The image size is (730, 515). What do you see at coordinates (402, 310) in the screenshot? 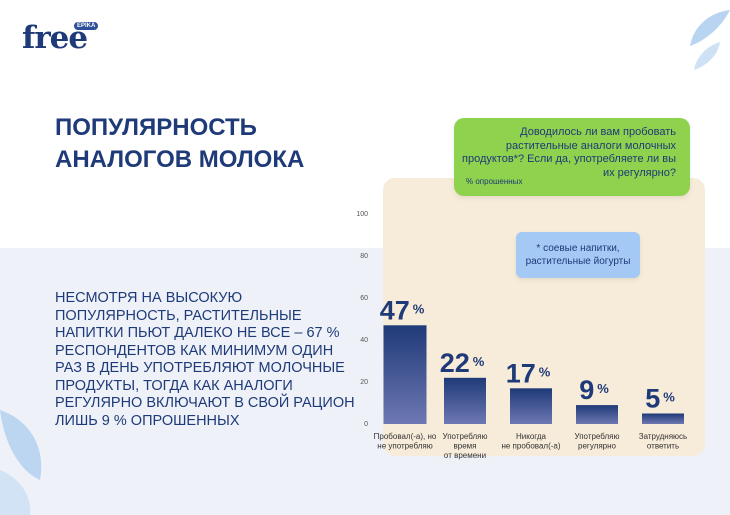
I see `data-label: 47%` at bounding box center [402, 310].